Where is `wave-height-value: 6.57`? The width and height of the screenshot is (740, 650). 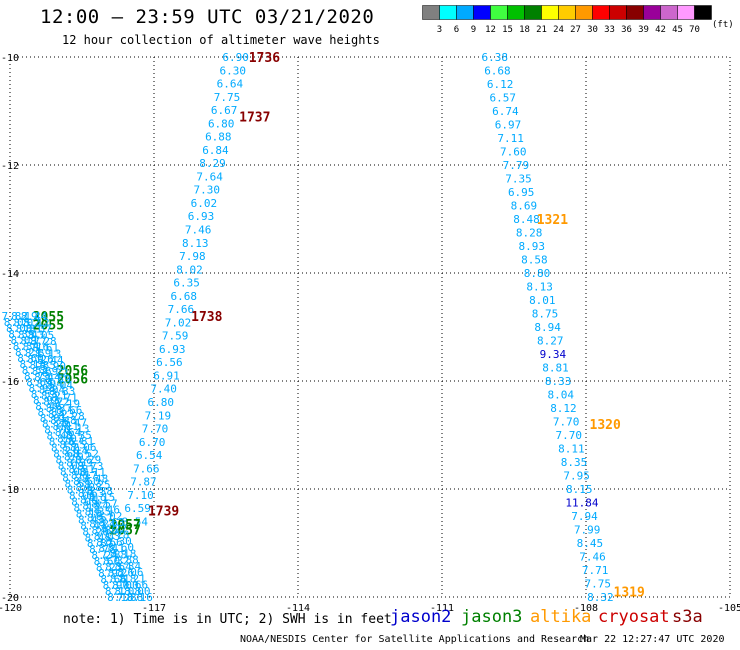
wave-height-value: 6.57 is located at coordinates (502, 98).